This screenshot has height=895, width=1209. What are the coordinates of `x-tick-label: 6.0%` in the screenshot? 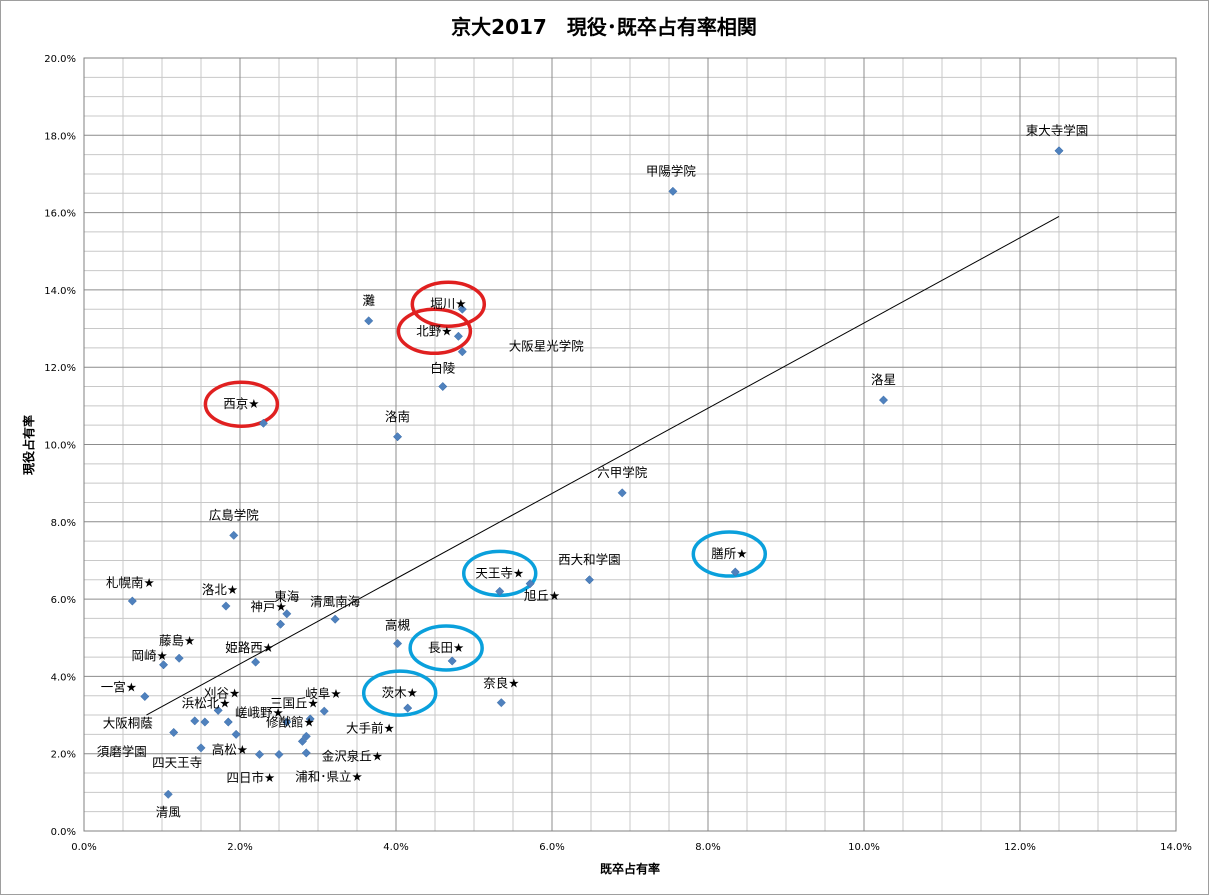 It's located at (551, 847).